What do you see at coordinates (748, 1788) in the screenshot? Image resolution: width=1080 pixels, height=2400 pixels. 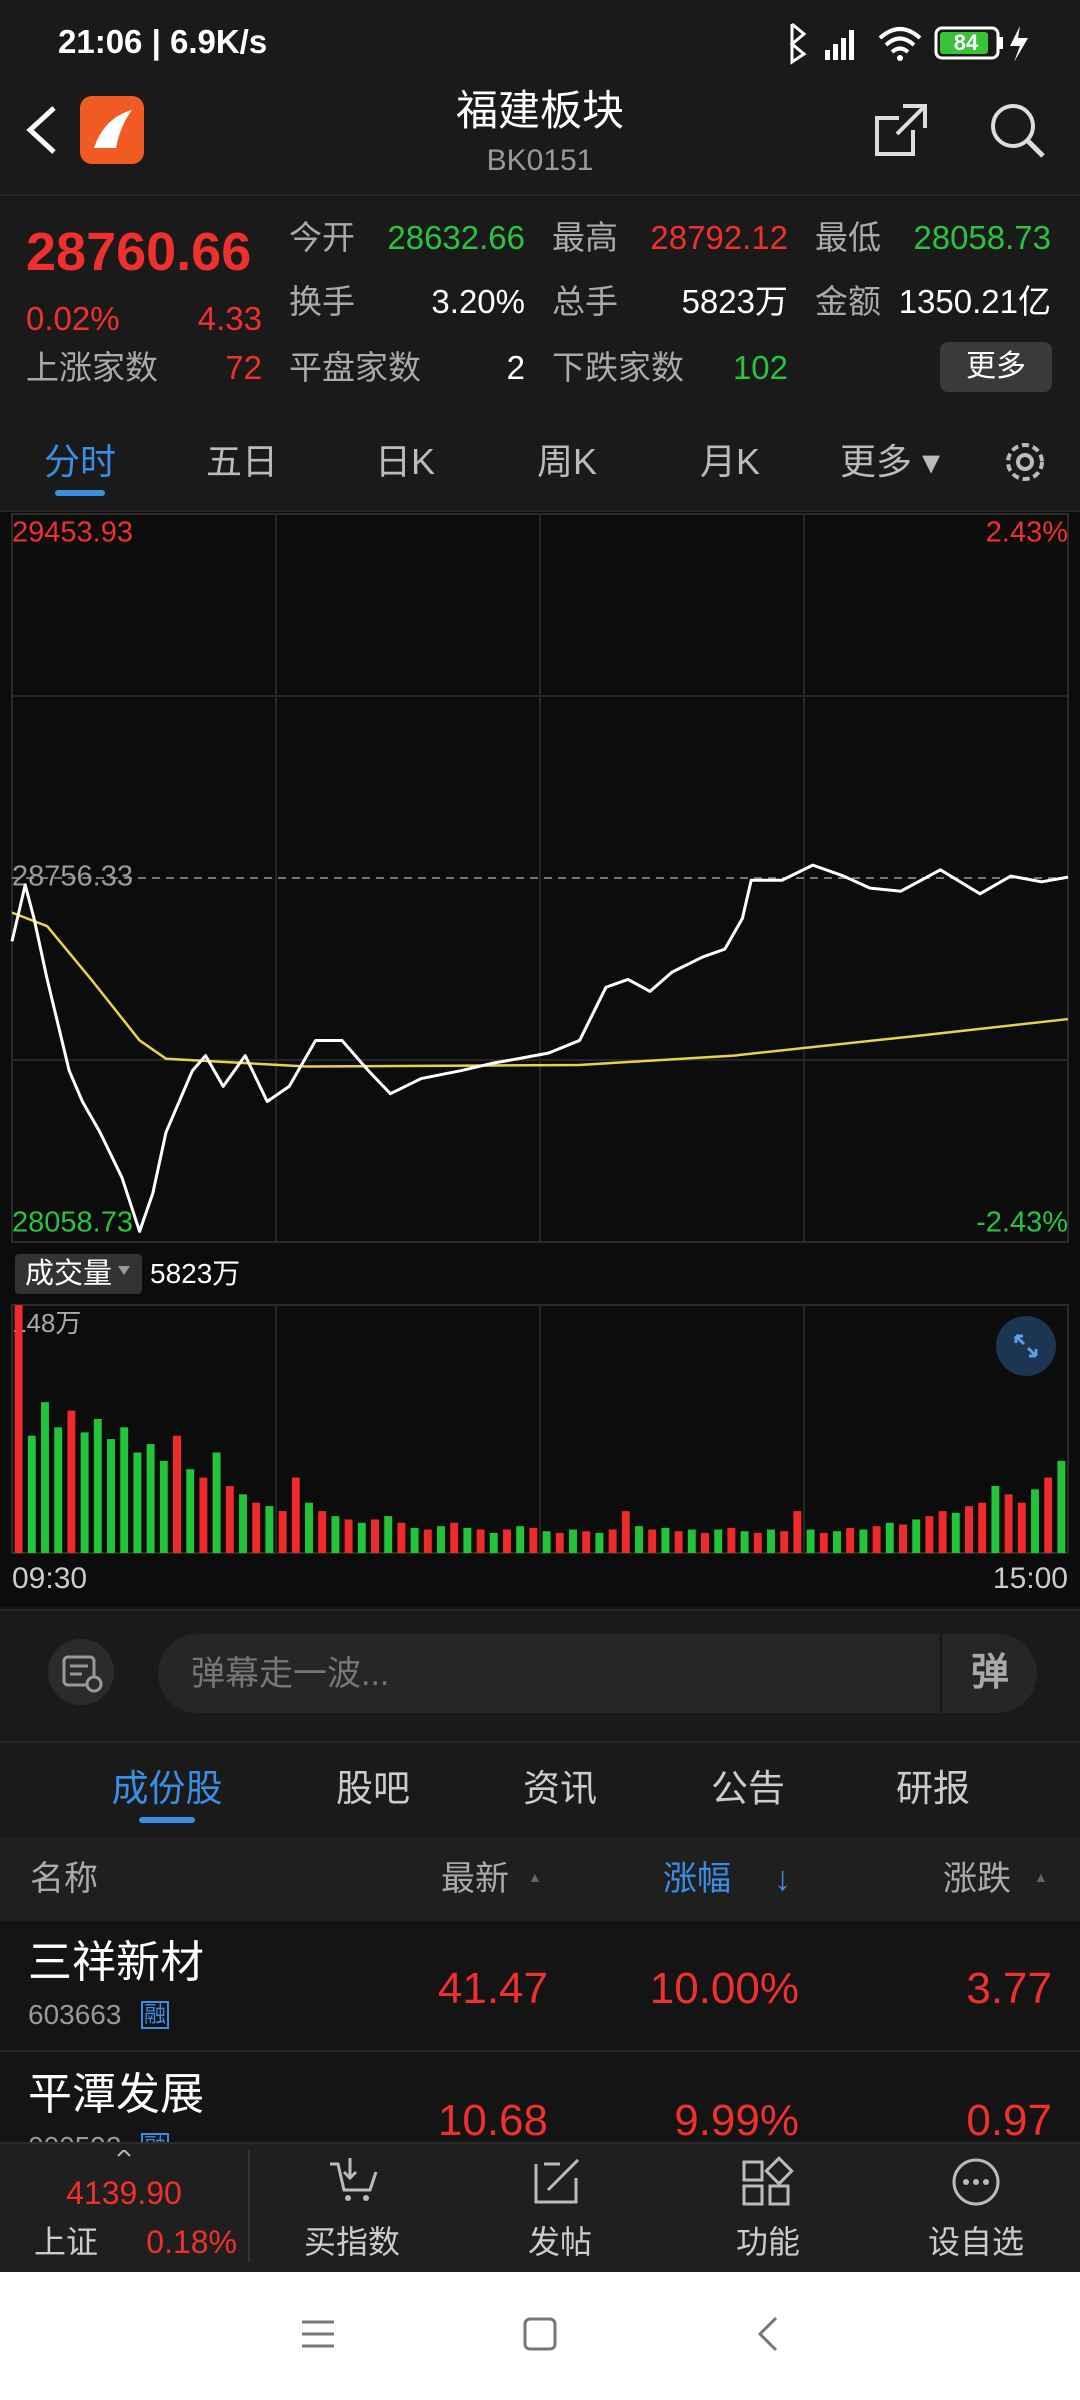 I see `section-tab: 公告` at bounding box center [748, 1788].